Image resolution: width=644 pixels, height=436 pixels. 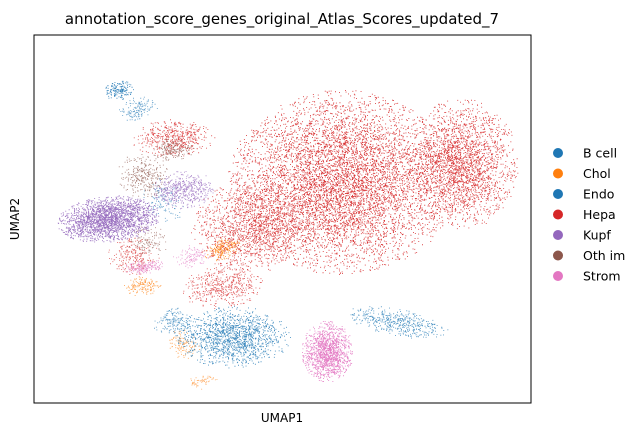 What do you see at coordinates (598, 194) in the screenshot?
I see `legend-label: Endo` at bounding box center [598, 194].